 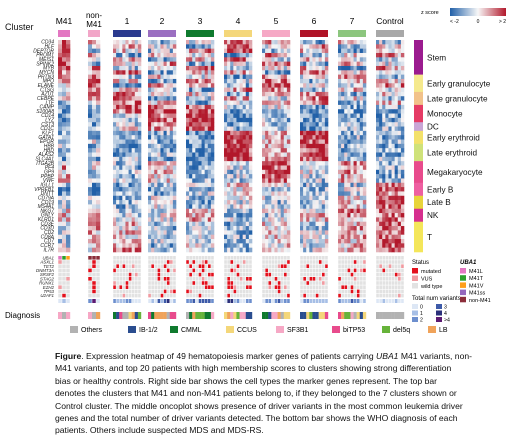 What do you see at coordinates (48, 224) in the screenshot?
I see `gene-label: CD3E` at bounding box center [48, 224].